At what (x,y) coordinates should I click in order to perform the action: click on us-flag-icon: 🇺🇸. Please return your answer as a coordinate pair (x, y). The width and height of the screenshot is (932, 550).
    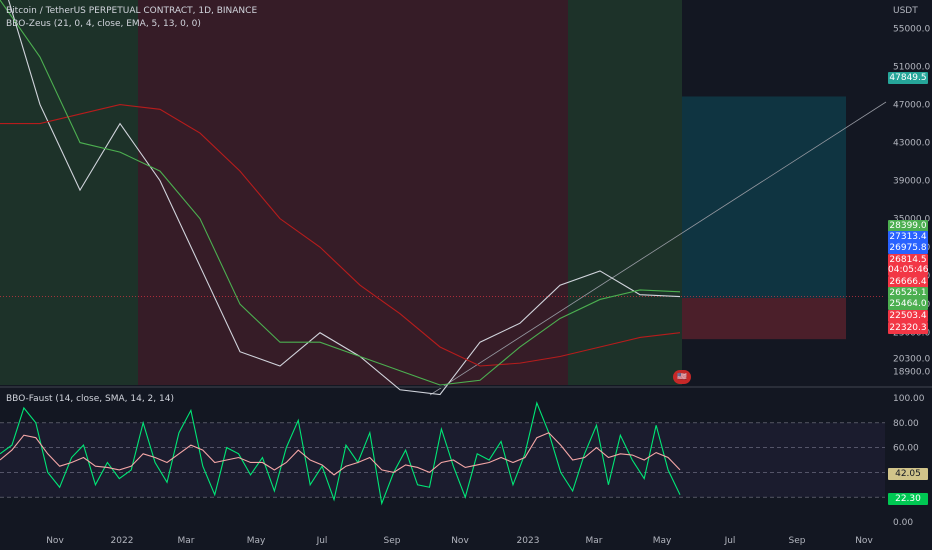
    Looking at the image, I should click on (682, 377).